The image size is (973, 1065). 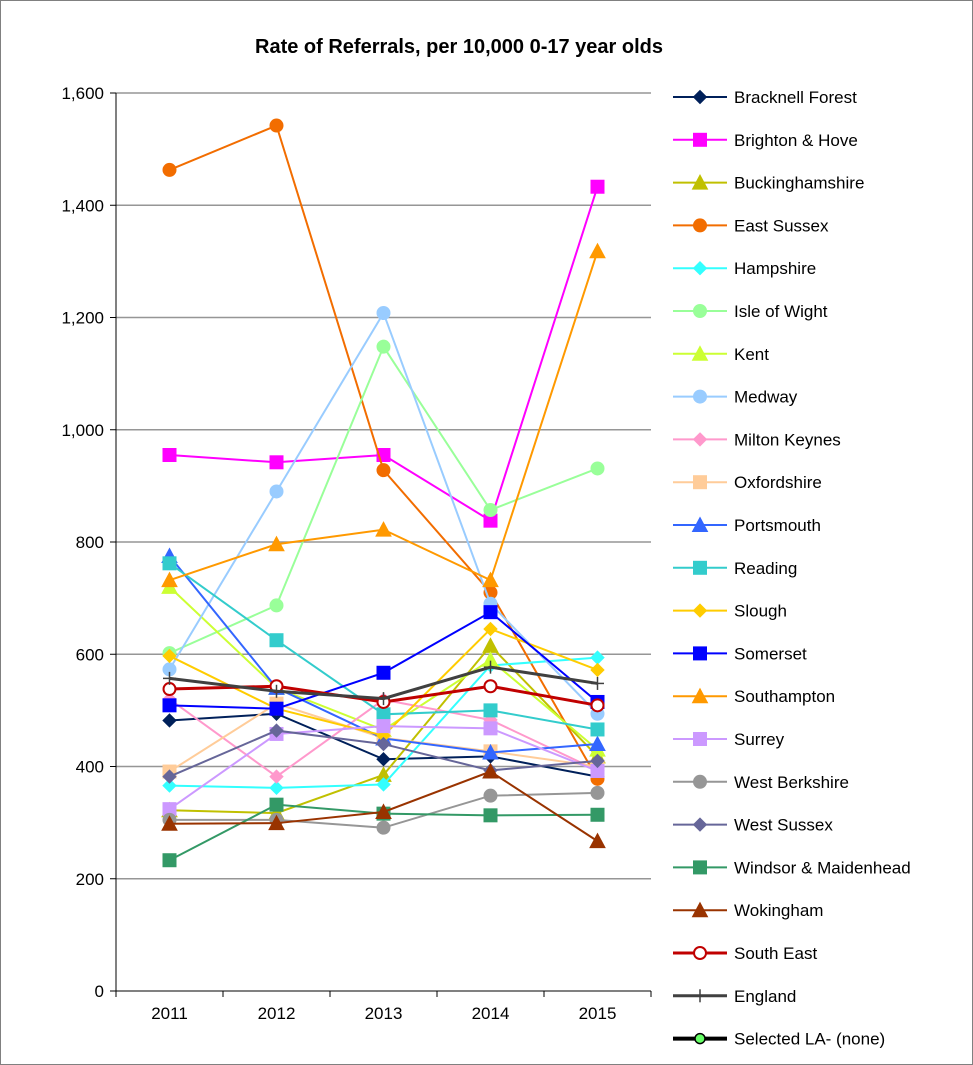 What do you see at coordinates (775, 268) in the screenshot?
I see `legend-label: Hampshire` at bounding box center [775, 268].